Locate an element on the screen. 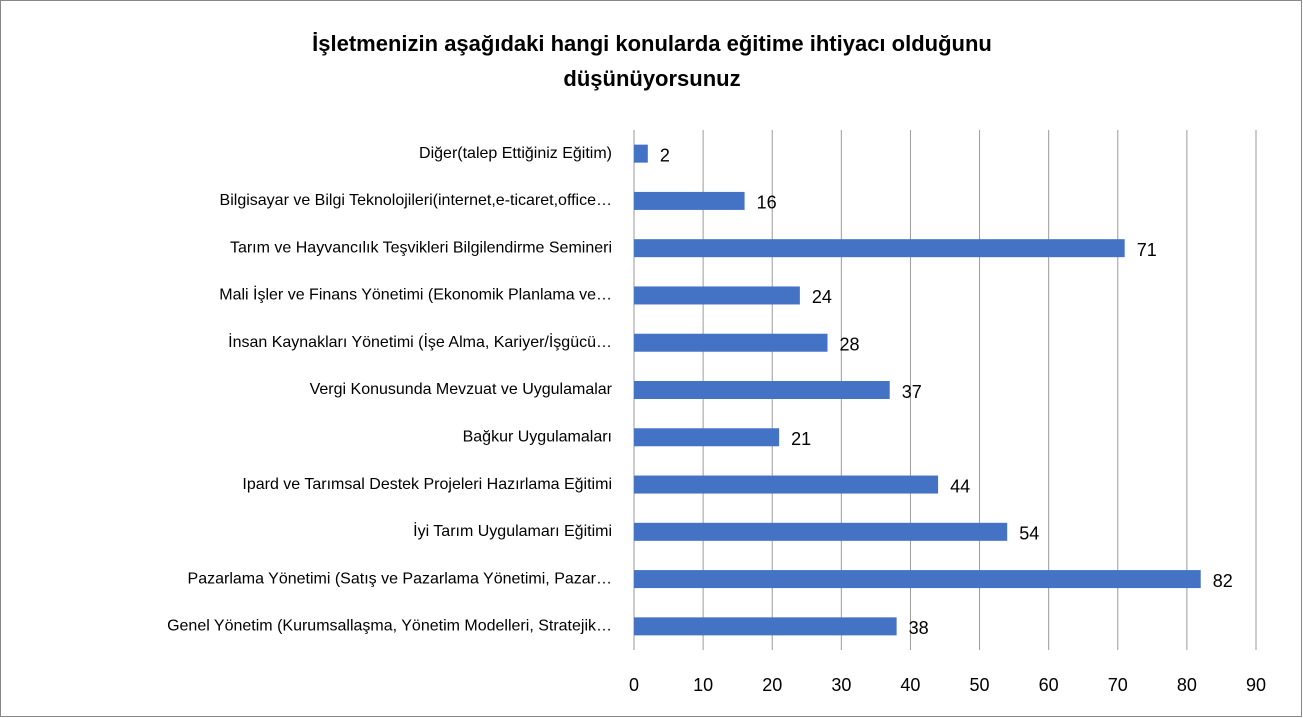 The width and height of the screenshot is (1303, 718). value-label: 21 is located at coordinates (801, 439).